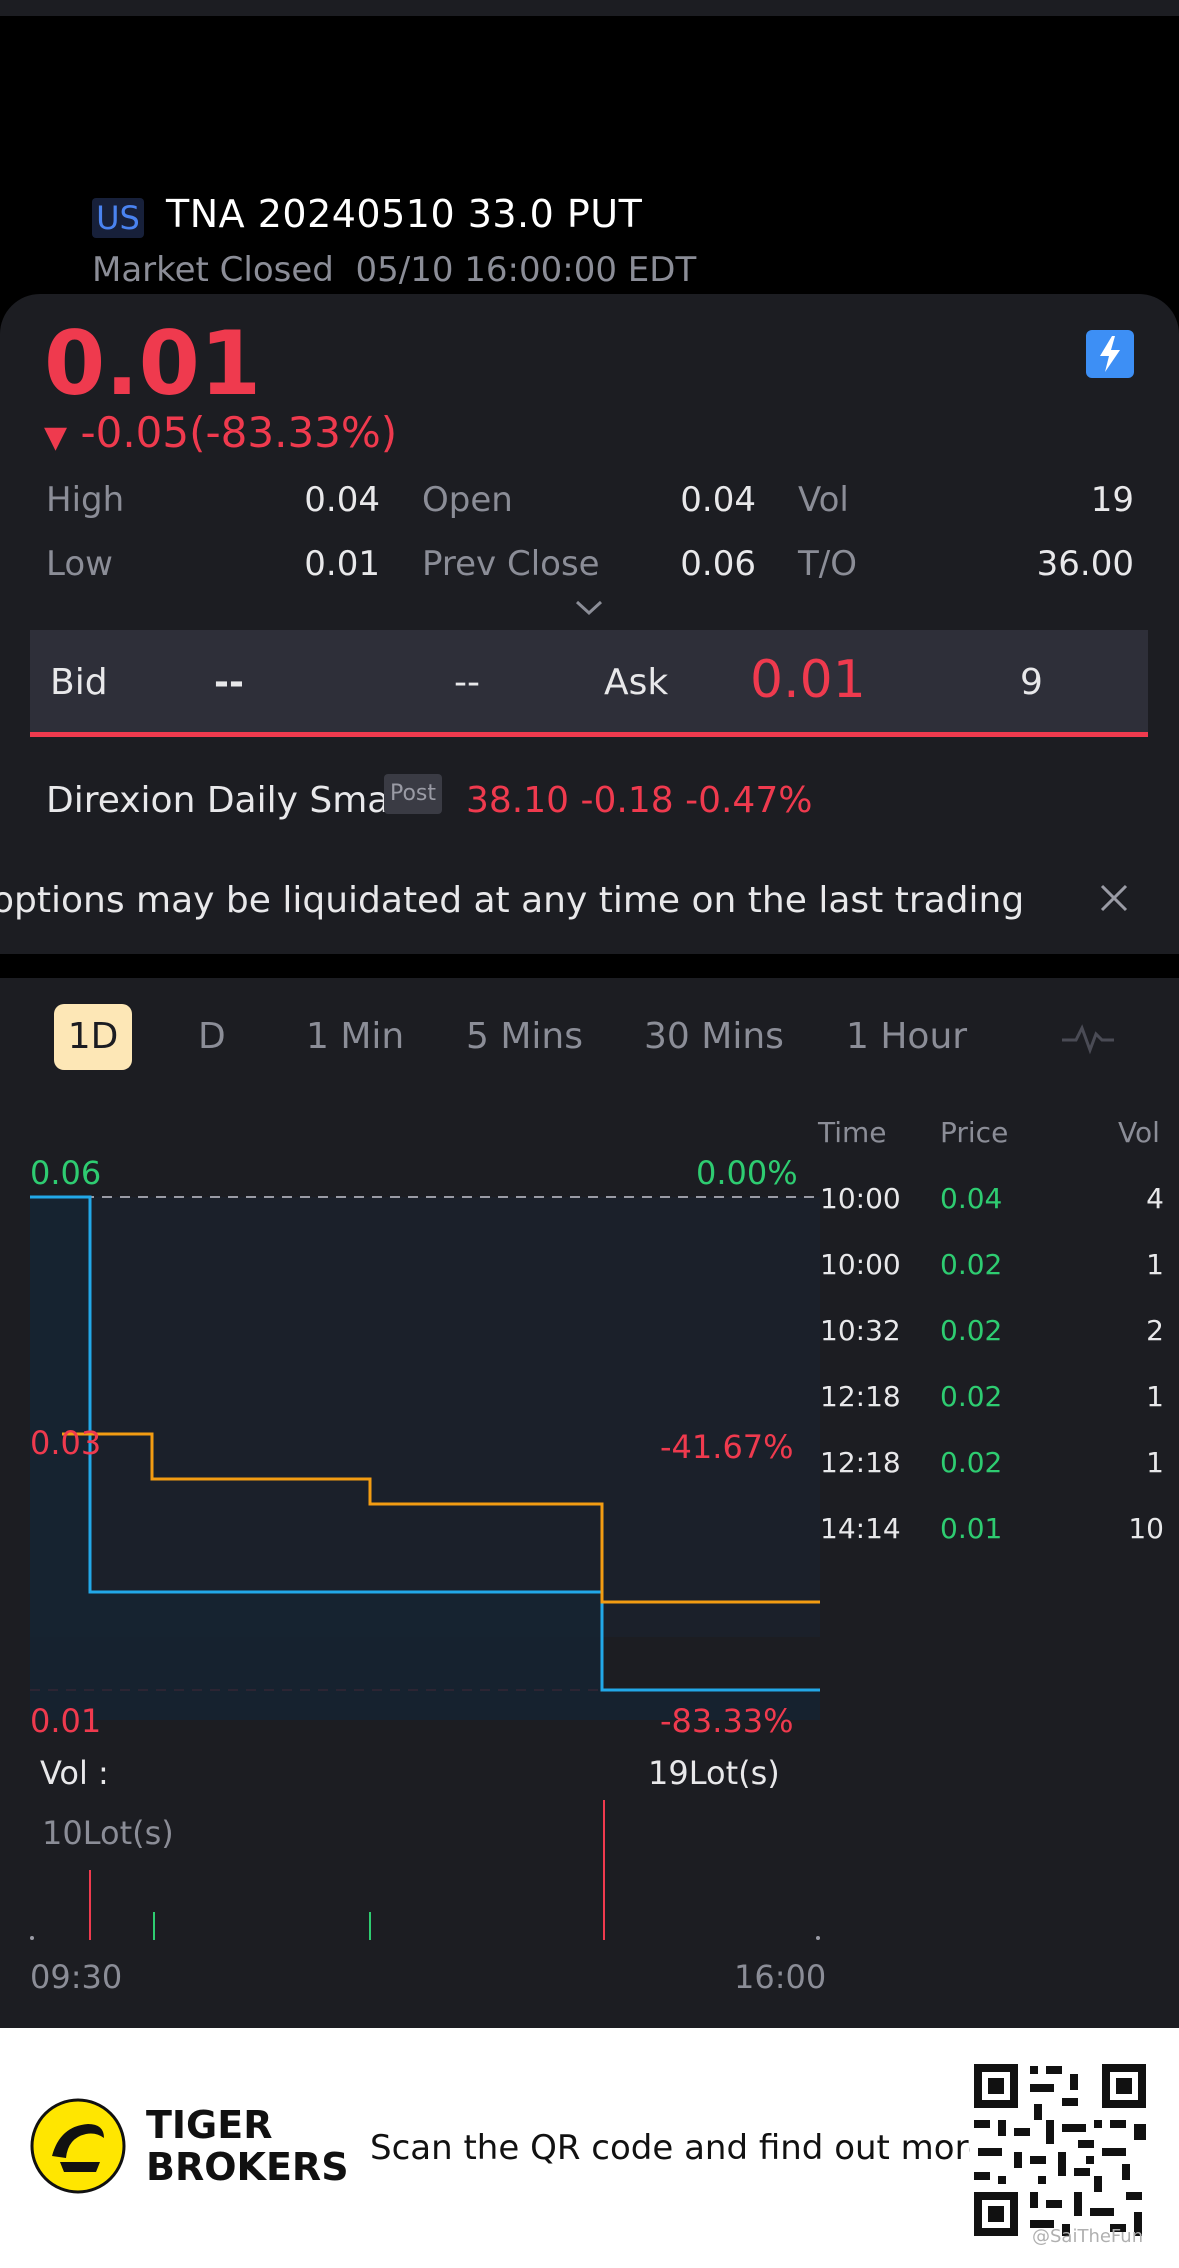 The height and width of the screenshot is (2268, 1179). I want to click on scan-qr-text: Scan the QR code and find out more, so click(679, 2148).